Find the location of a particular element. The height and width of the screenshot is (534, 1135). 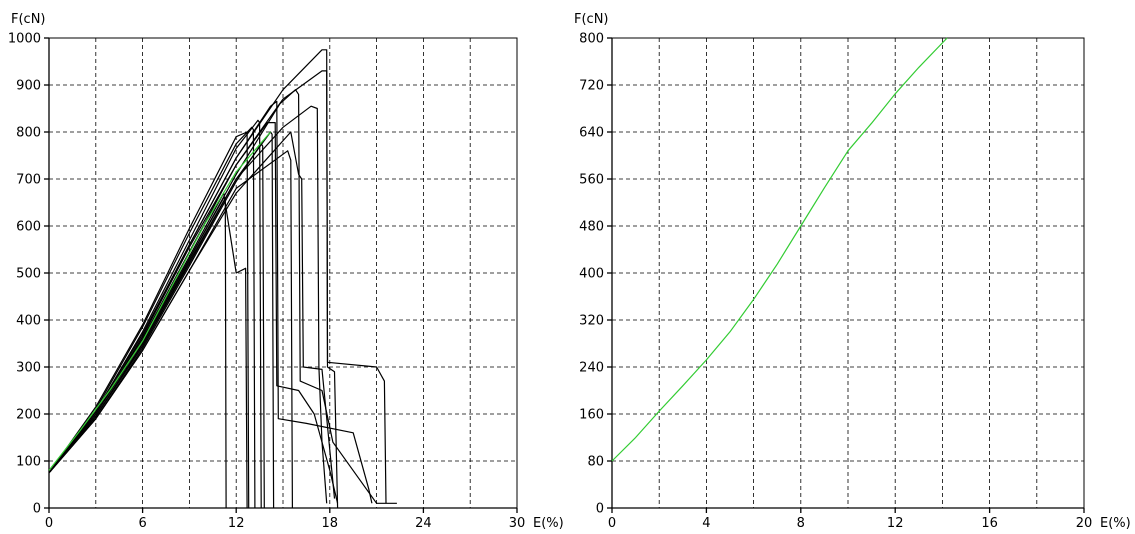

y-tick-label: 300 is located at coordinates (28, 368).